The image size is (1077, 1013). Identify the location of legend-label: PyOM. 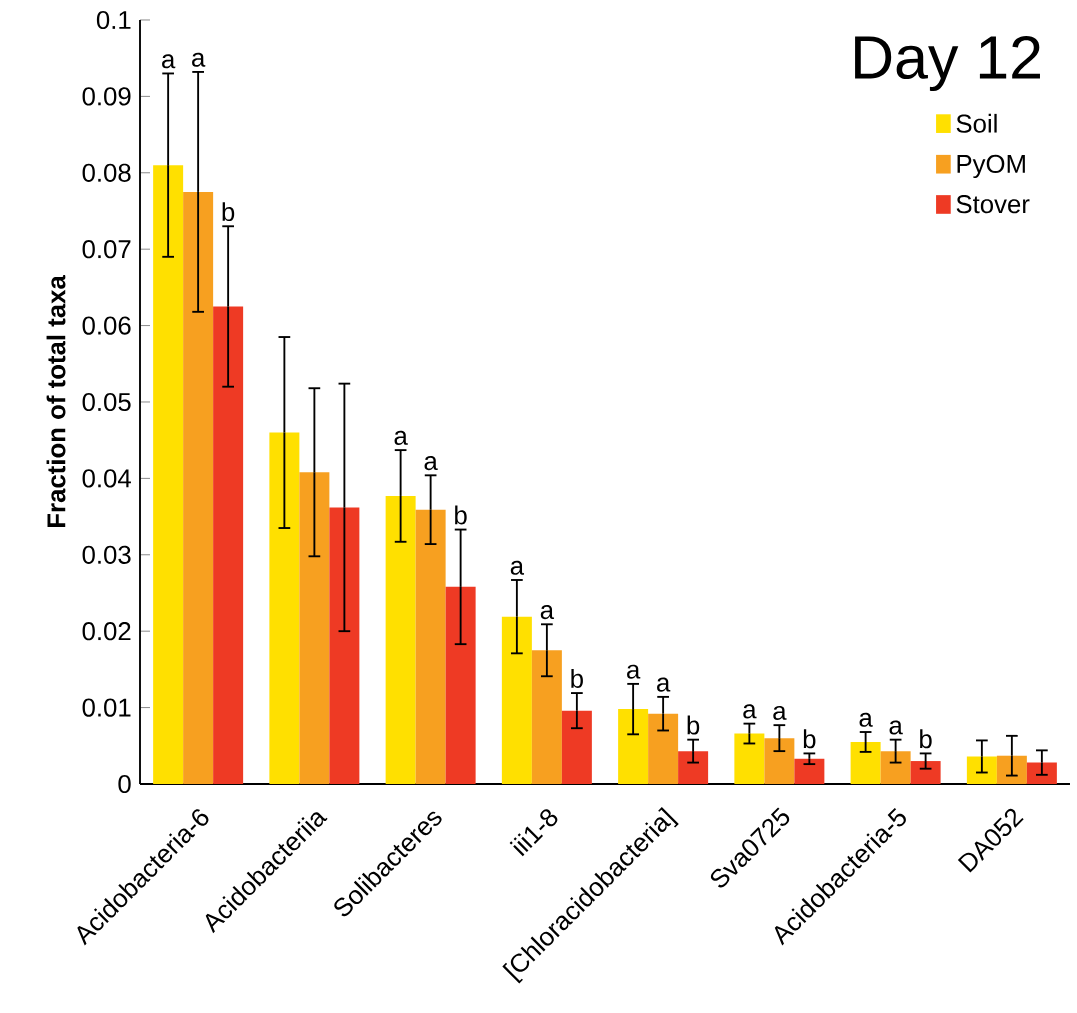
(991, 166).